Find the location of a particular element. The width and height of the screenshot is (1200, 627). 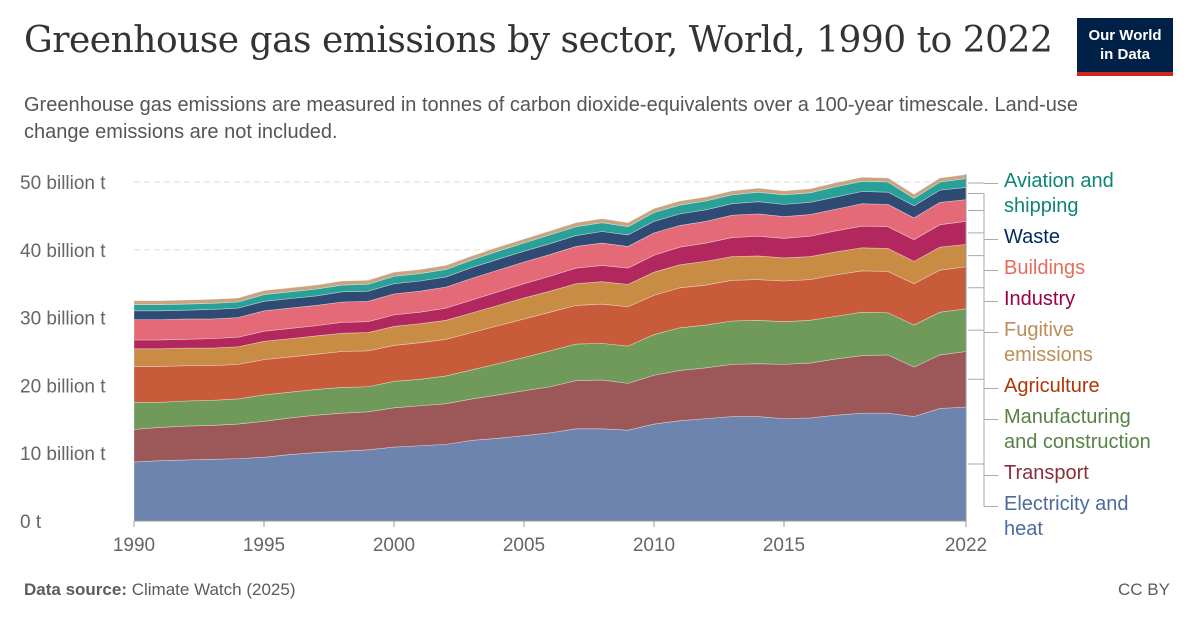

x-tick-label: 2010 is located at coordinates (654, 545).